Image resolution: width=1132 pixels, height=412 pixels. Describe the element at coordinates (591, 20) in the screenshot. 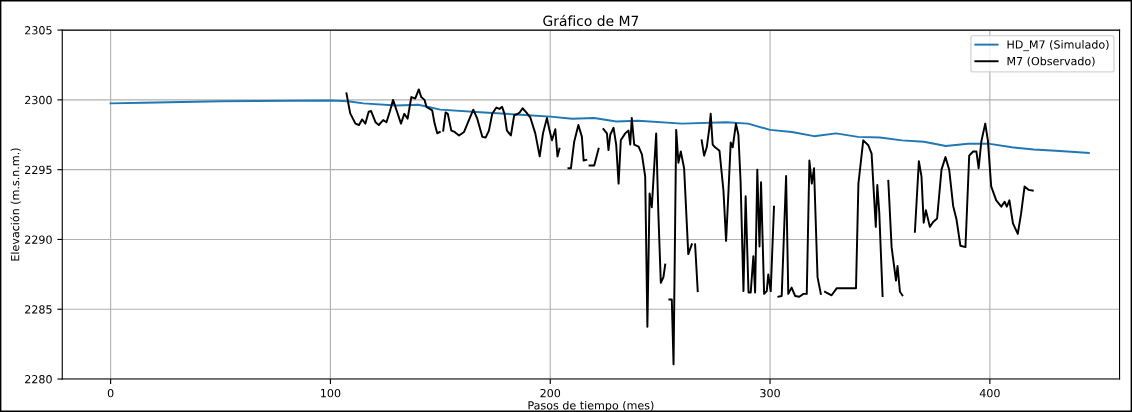

I see `chart-title: Gráfico de M7` at that location.